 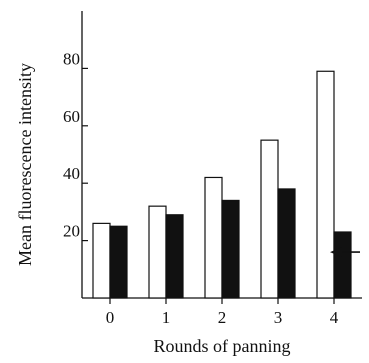 What do you see at coordinates (25, 164) in the screenshot?
I see `y-axis-label: Mean fluorescence intensity` at bounding box center [25, 164].